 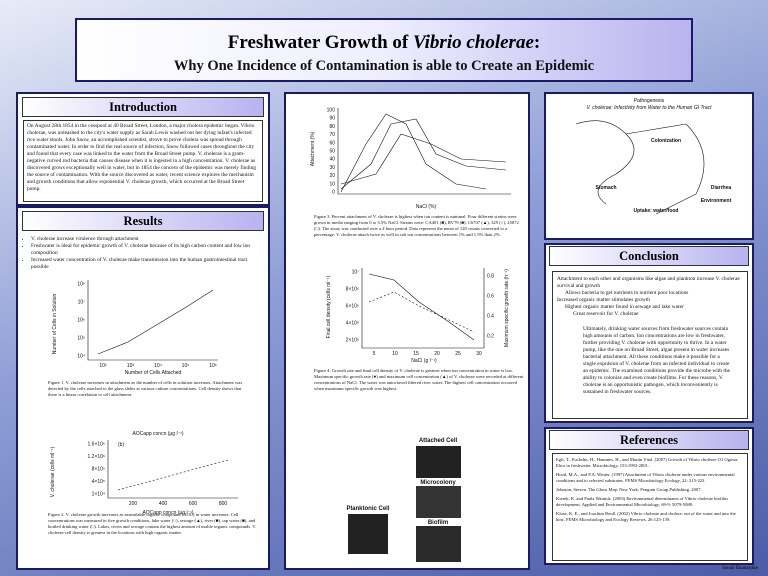 I want to click on x-label: Number of Cells Attached, so click(x=153, y=373).